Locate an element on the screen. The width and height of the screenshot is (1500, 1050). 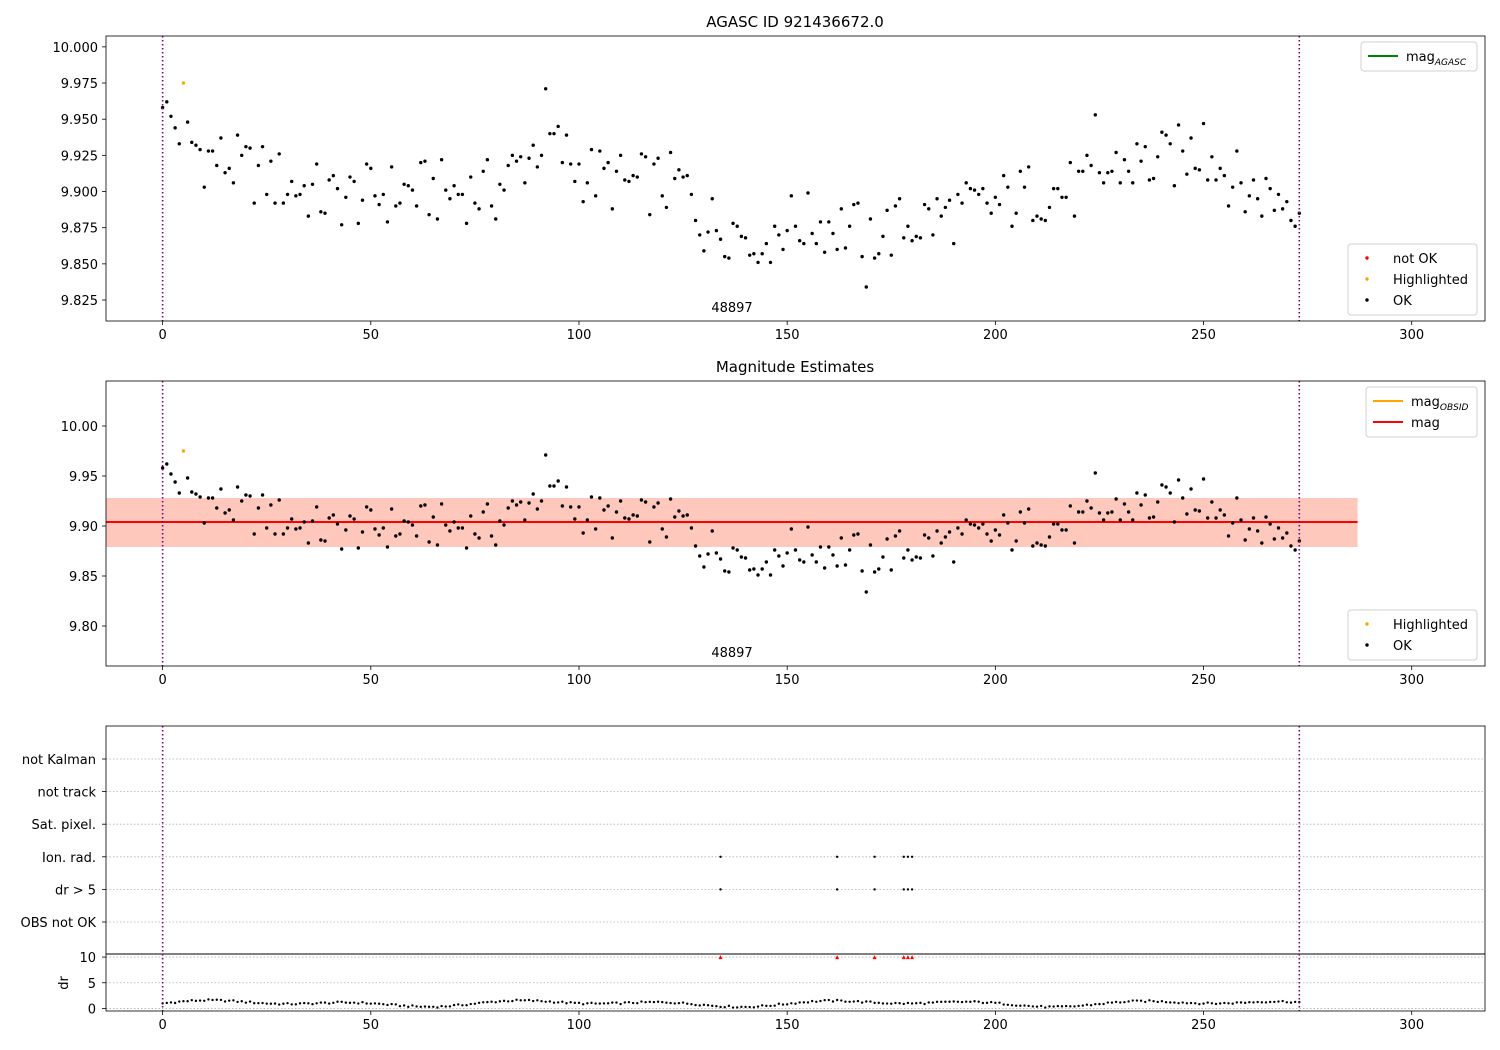
x-tick-label: 0 is located at coordinates (162, 680).